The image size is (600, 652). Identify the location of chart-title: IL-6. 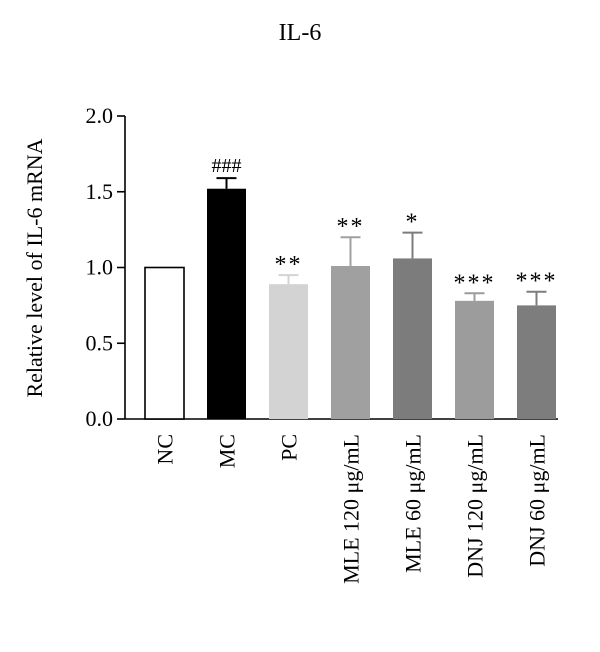
(300, 33).